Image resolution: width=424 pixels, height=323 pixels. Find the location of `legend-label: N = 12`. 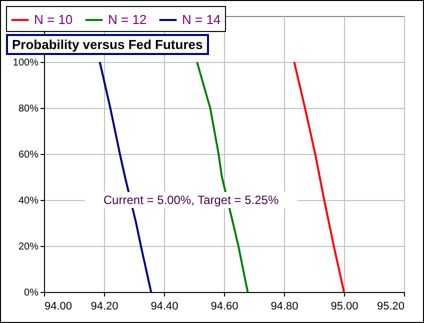

legend-label: N = 12 is located at coordinates (127, 19).